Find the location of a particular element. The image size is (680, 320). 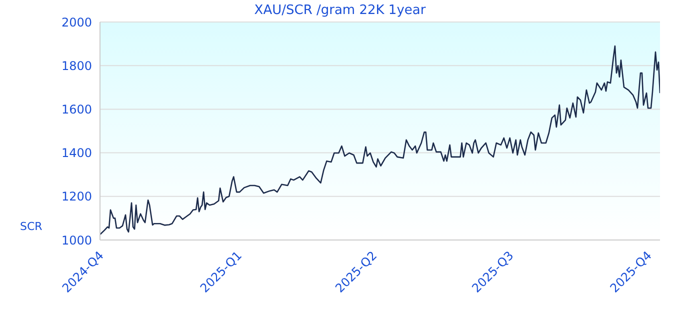

y-tick-label: 2000 is located at coordinates (76, 22).